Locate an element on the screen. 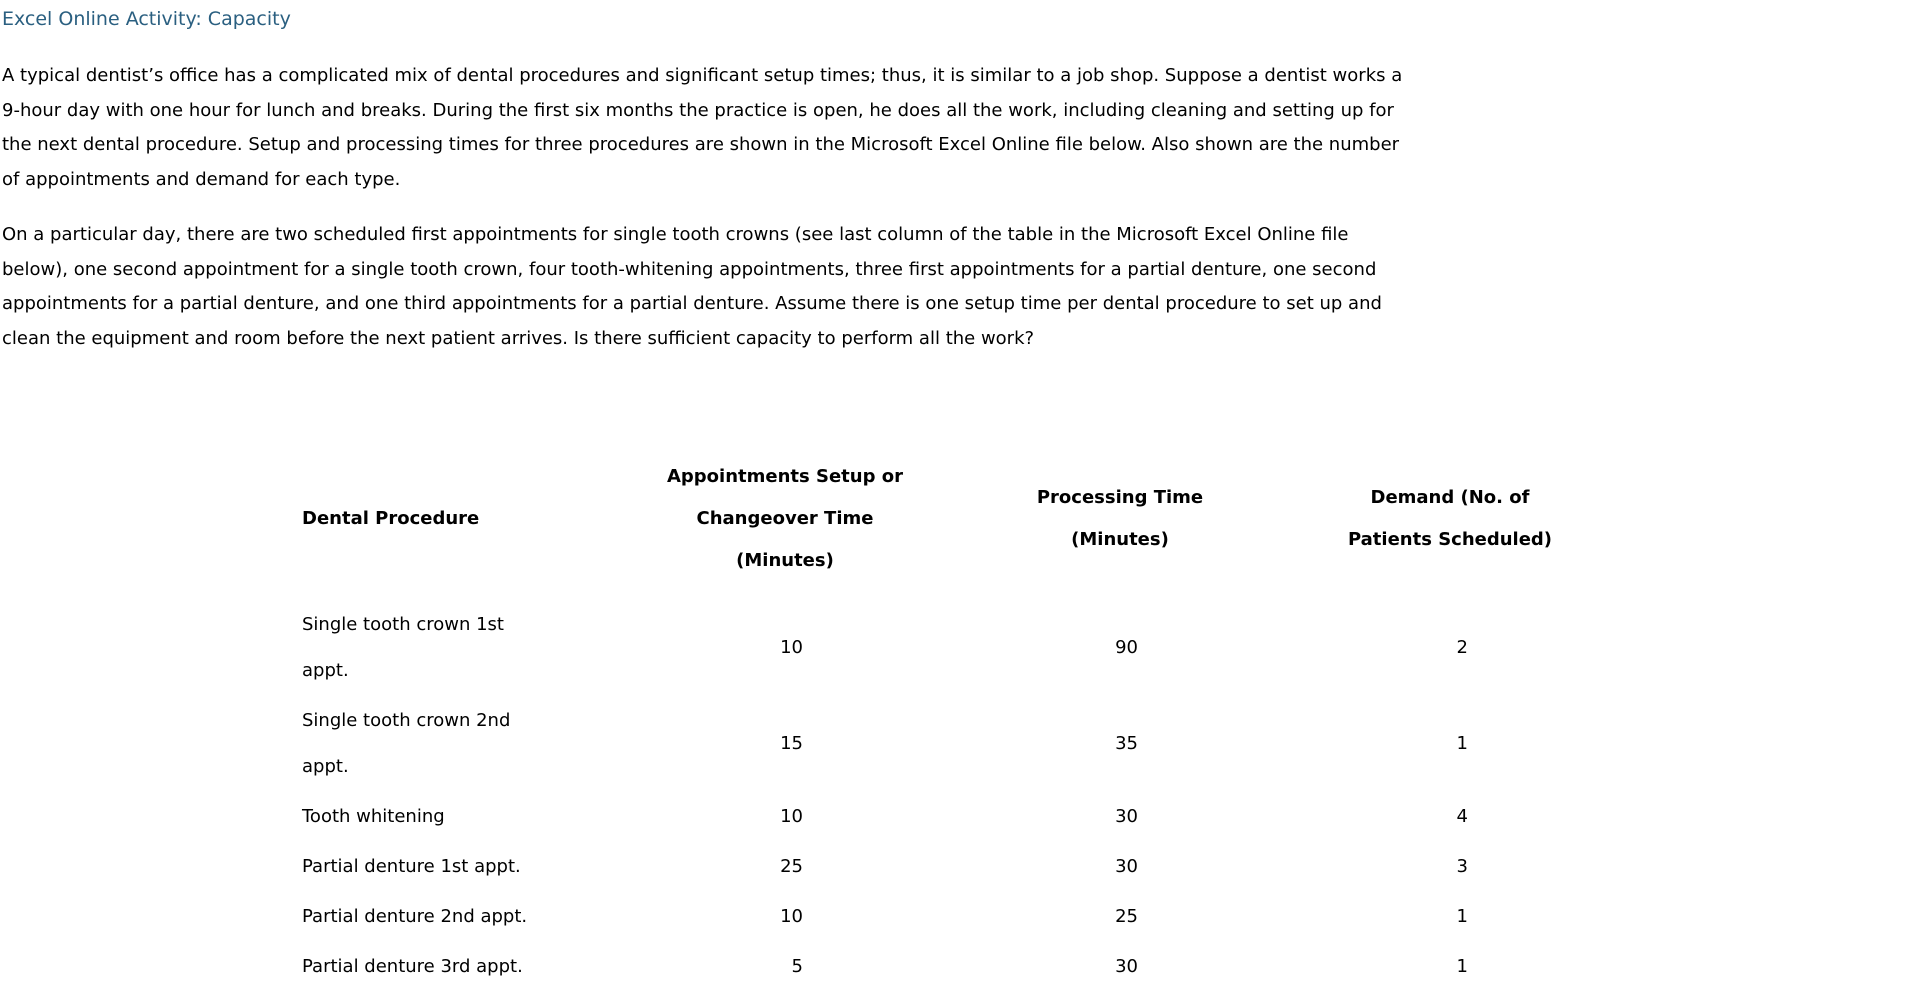 The width and height of the screenshot is (1906, 992). procedure-cell: Partial denture 3rd appt. is located at coordinates (412, 966).